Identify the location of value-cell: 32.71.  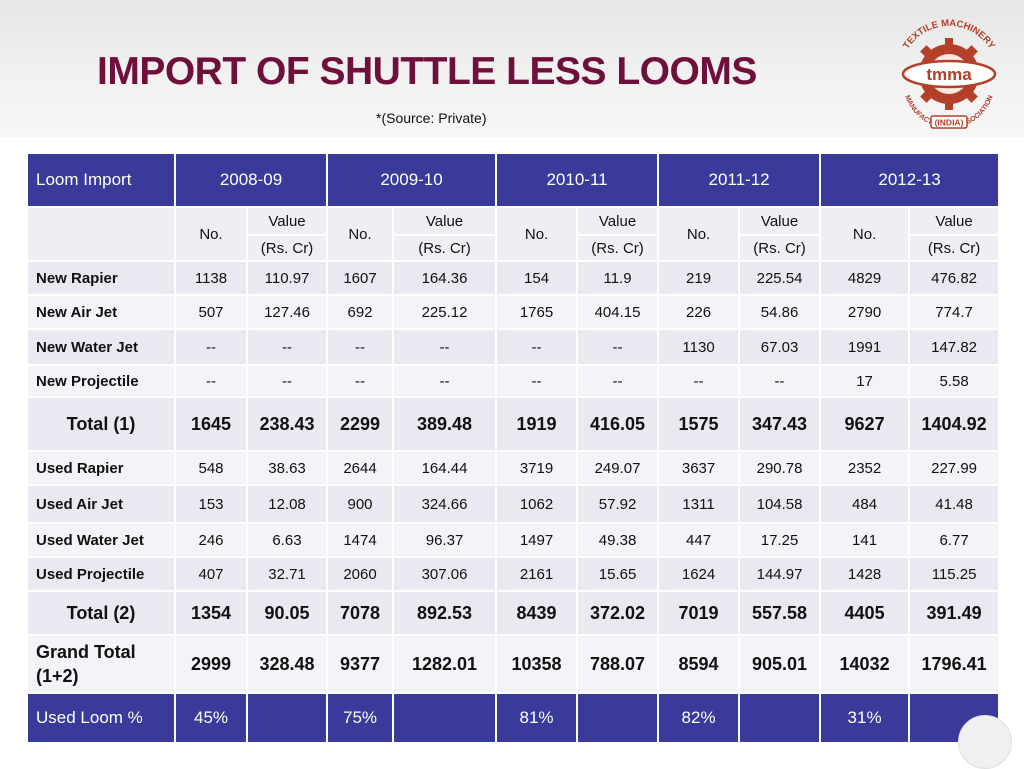
(287, 574).